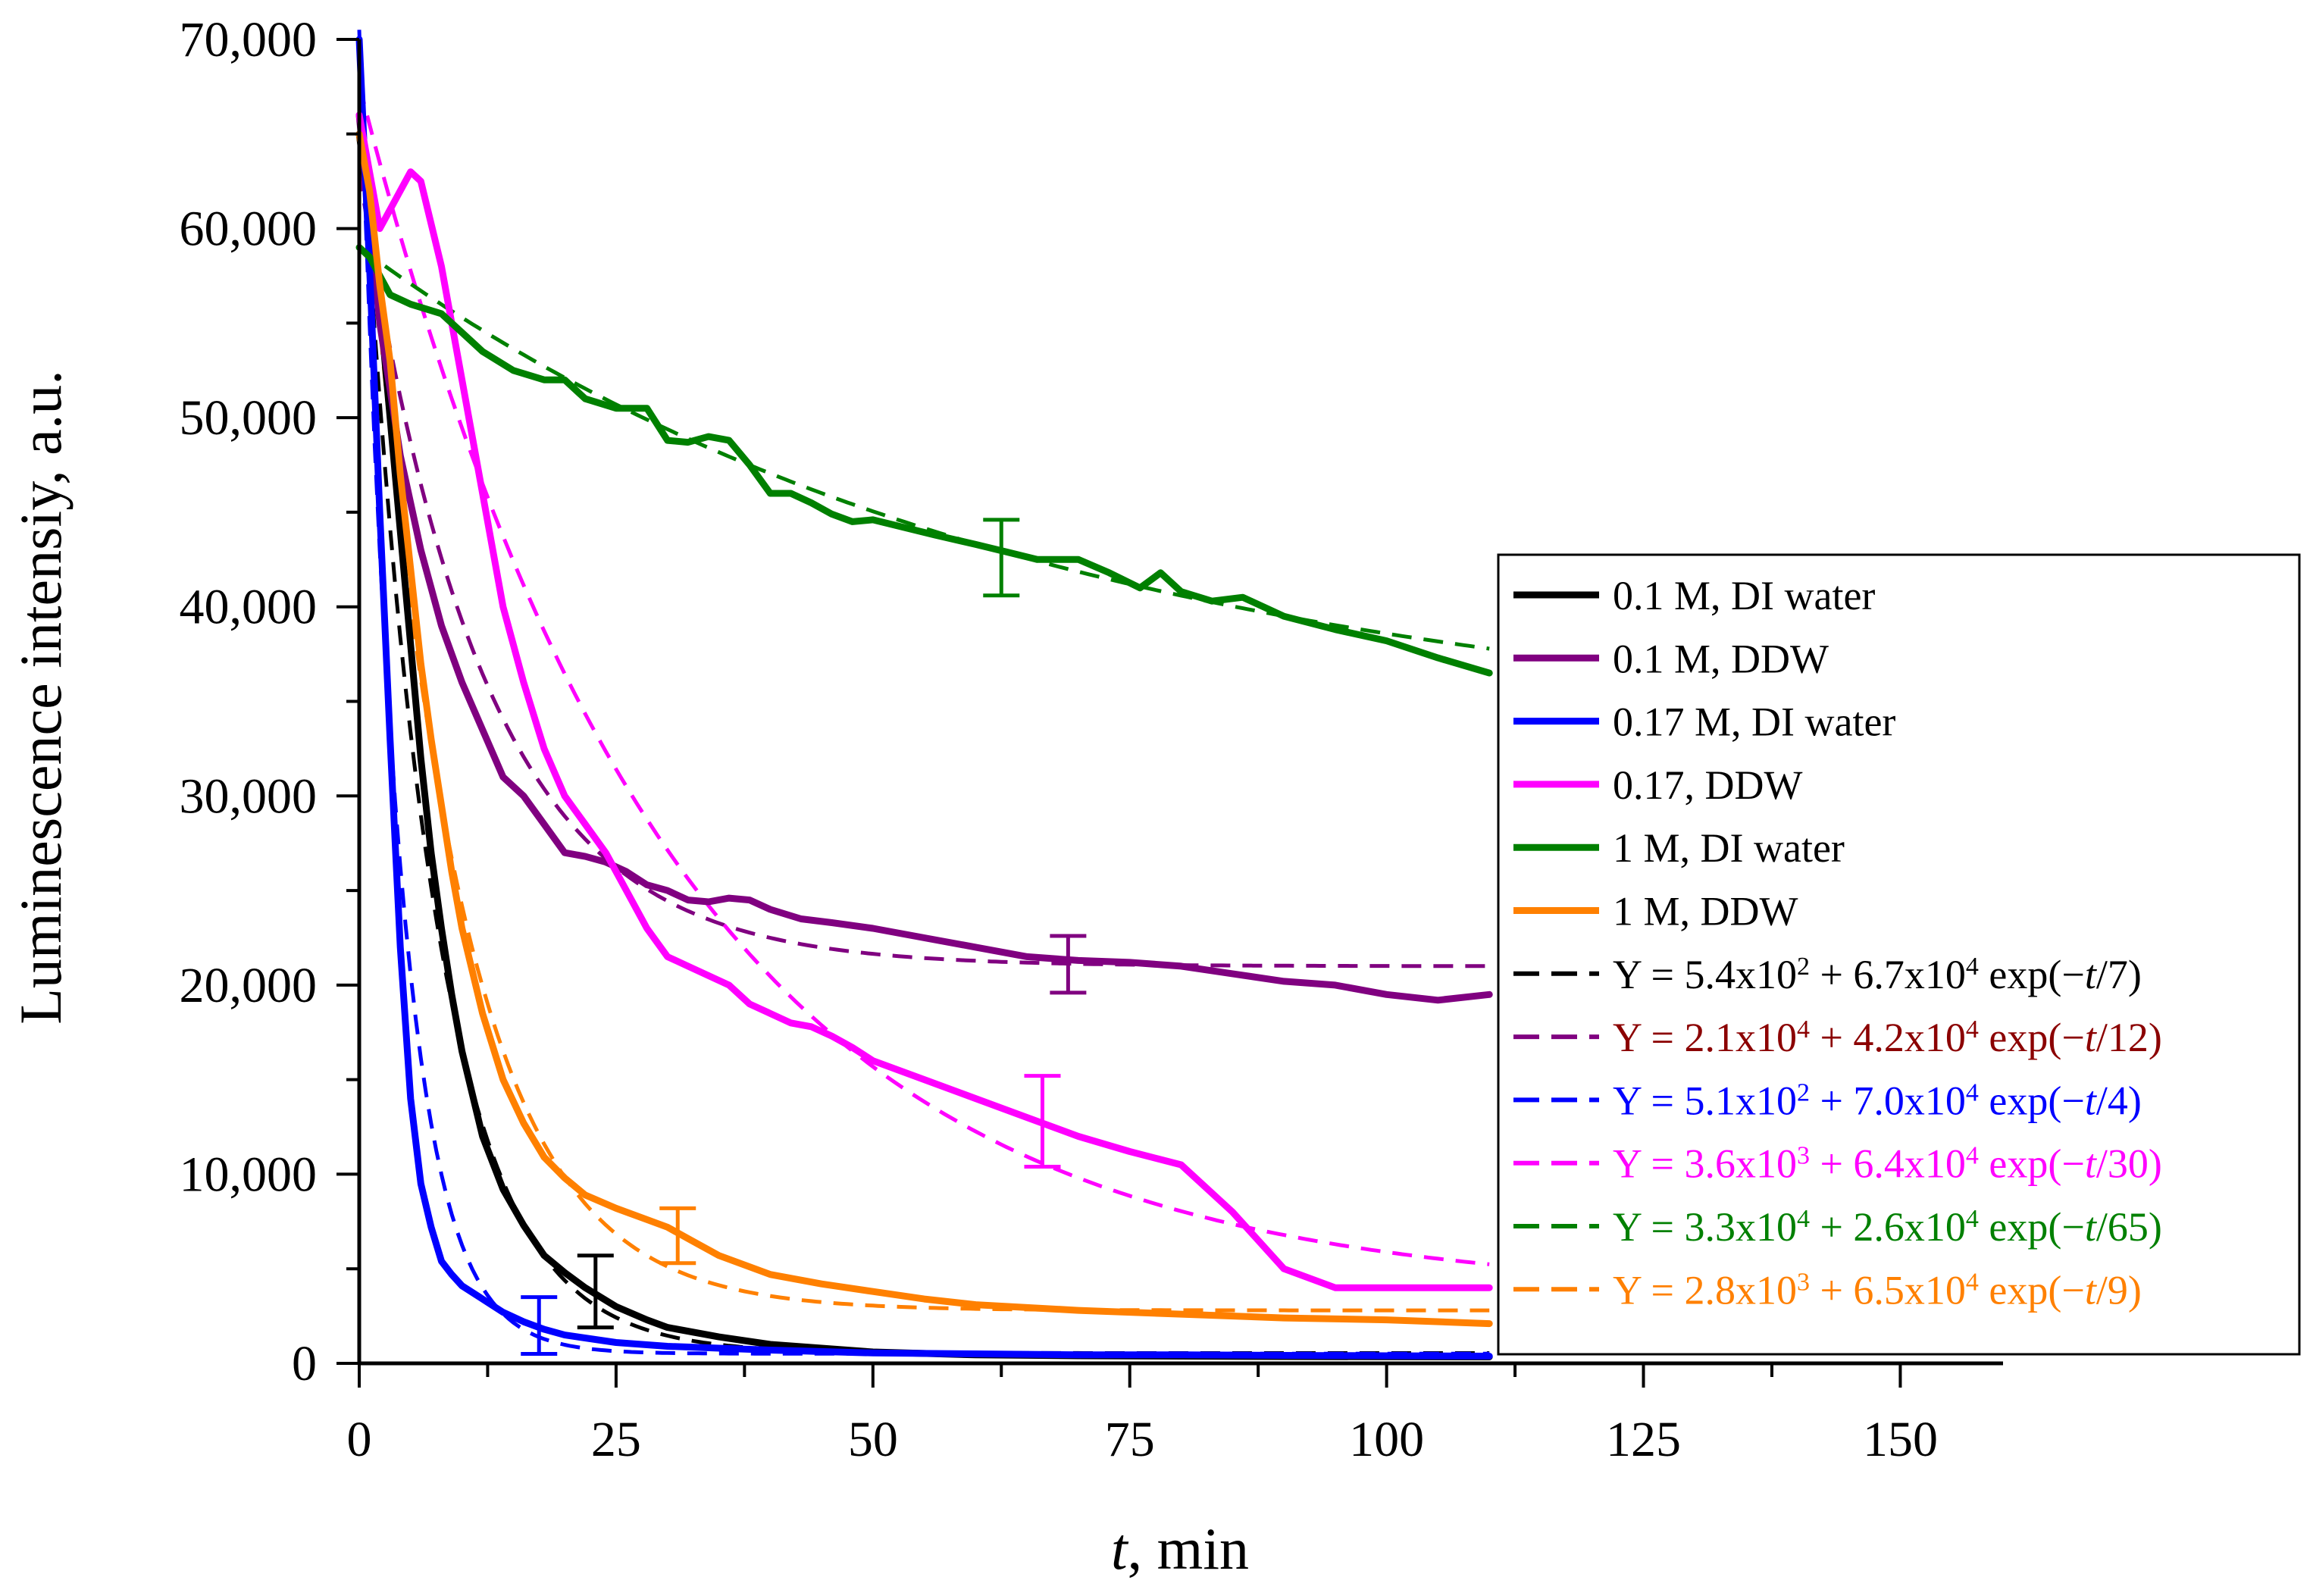 This screenshot has width=2313, height=1596. What do you see at coordinates (1705, 1100) in the screenshot?
I see `legend-label-part: Y = 5.1x10` at bounding box center [1705, 1100].